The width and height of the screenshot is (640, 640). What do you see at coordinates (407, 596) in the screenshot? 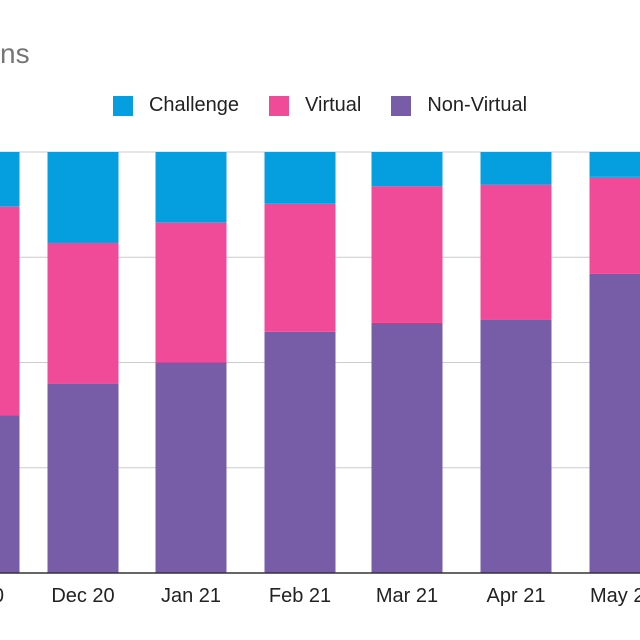
I see `x-tick-label: Mar 21` at bounding box center [407, 596].